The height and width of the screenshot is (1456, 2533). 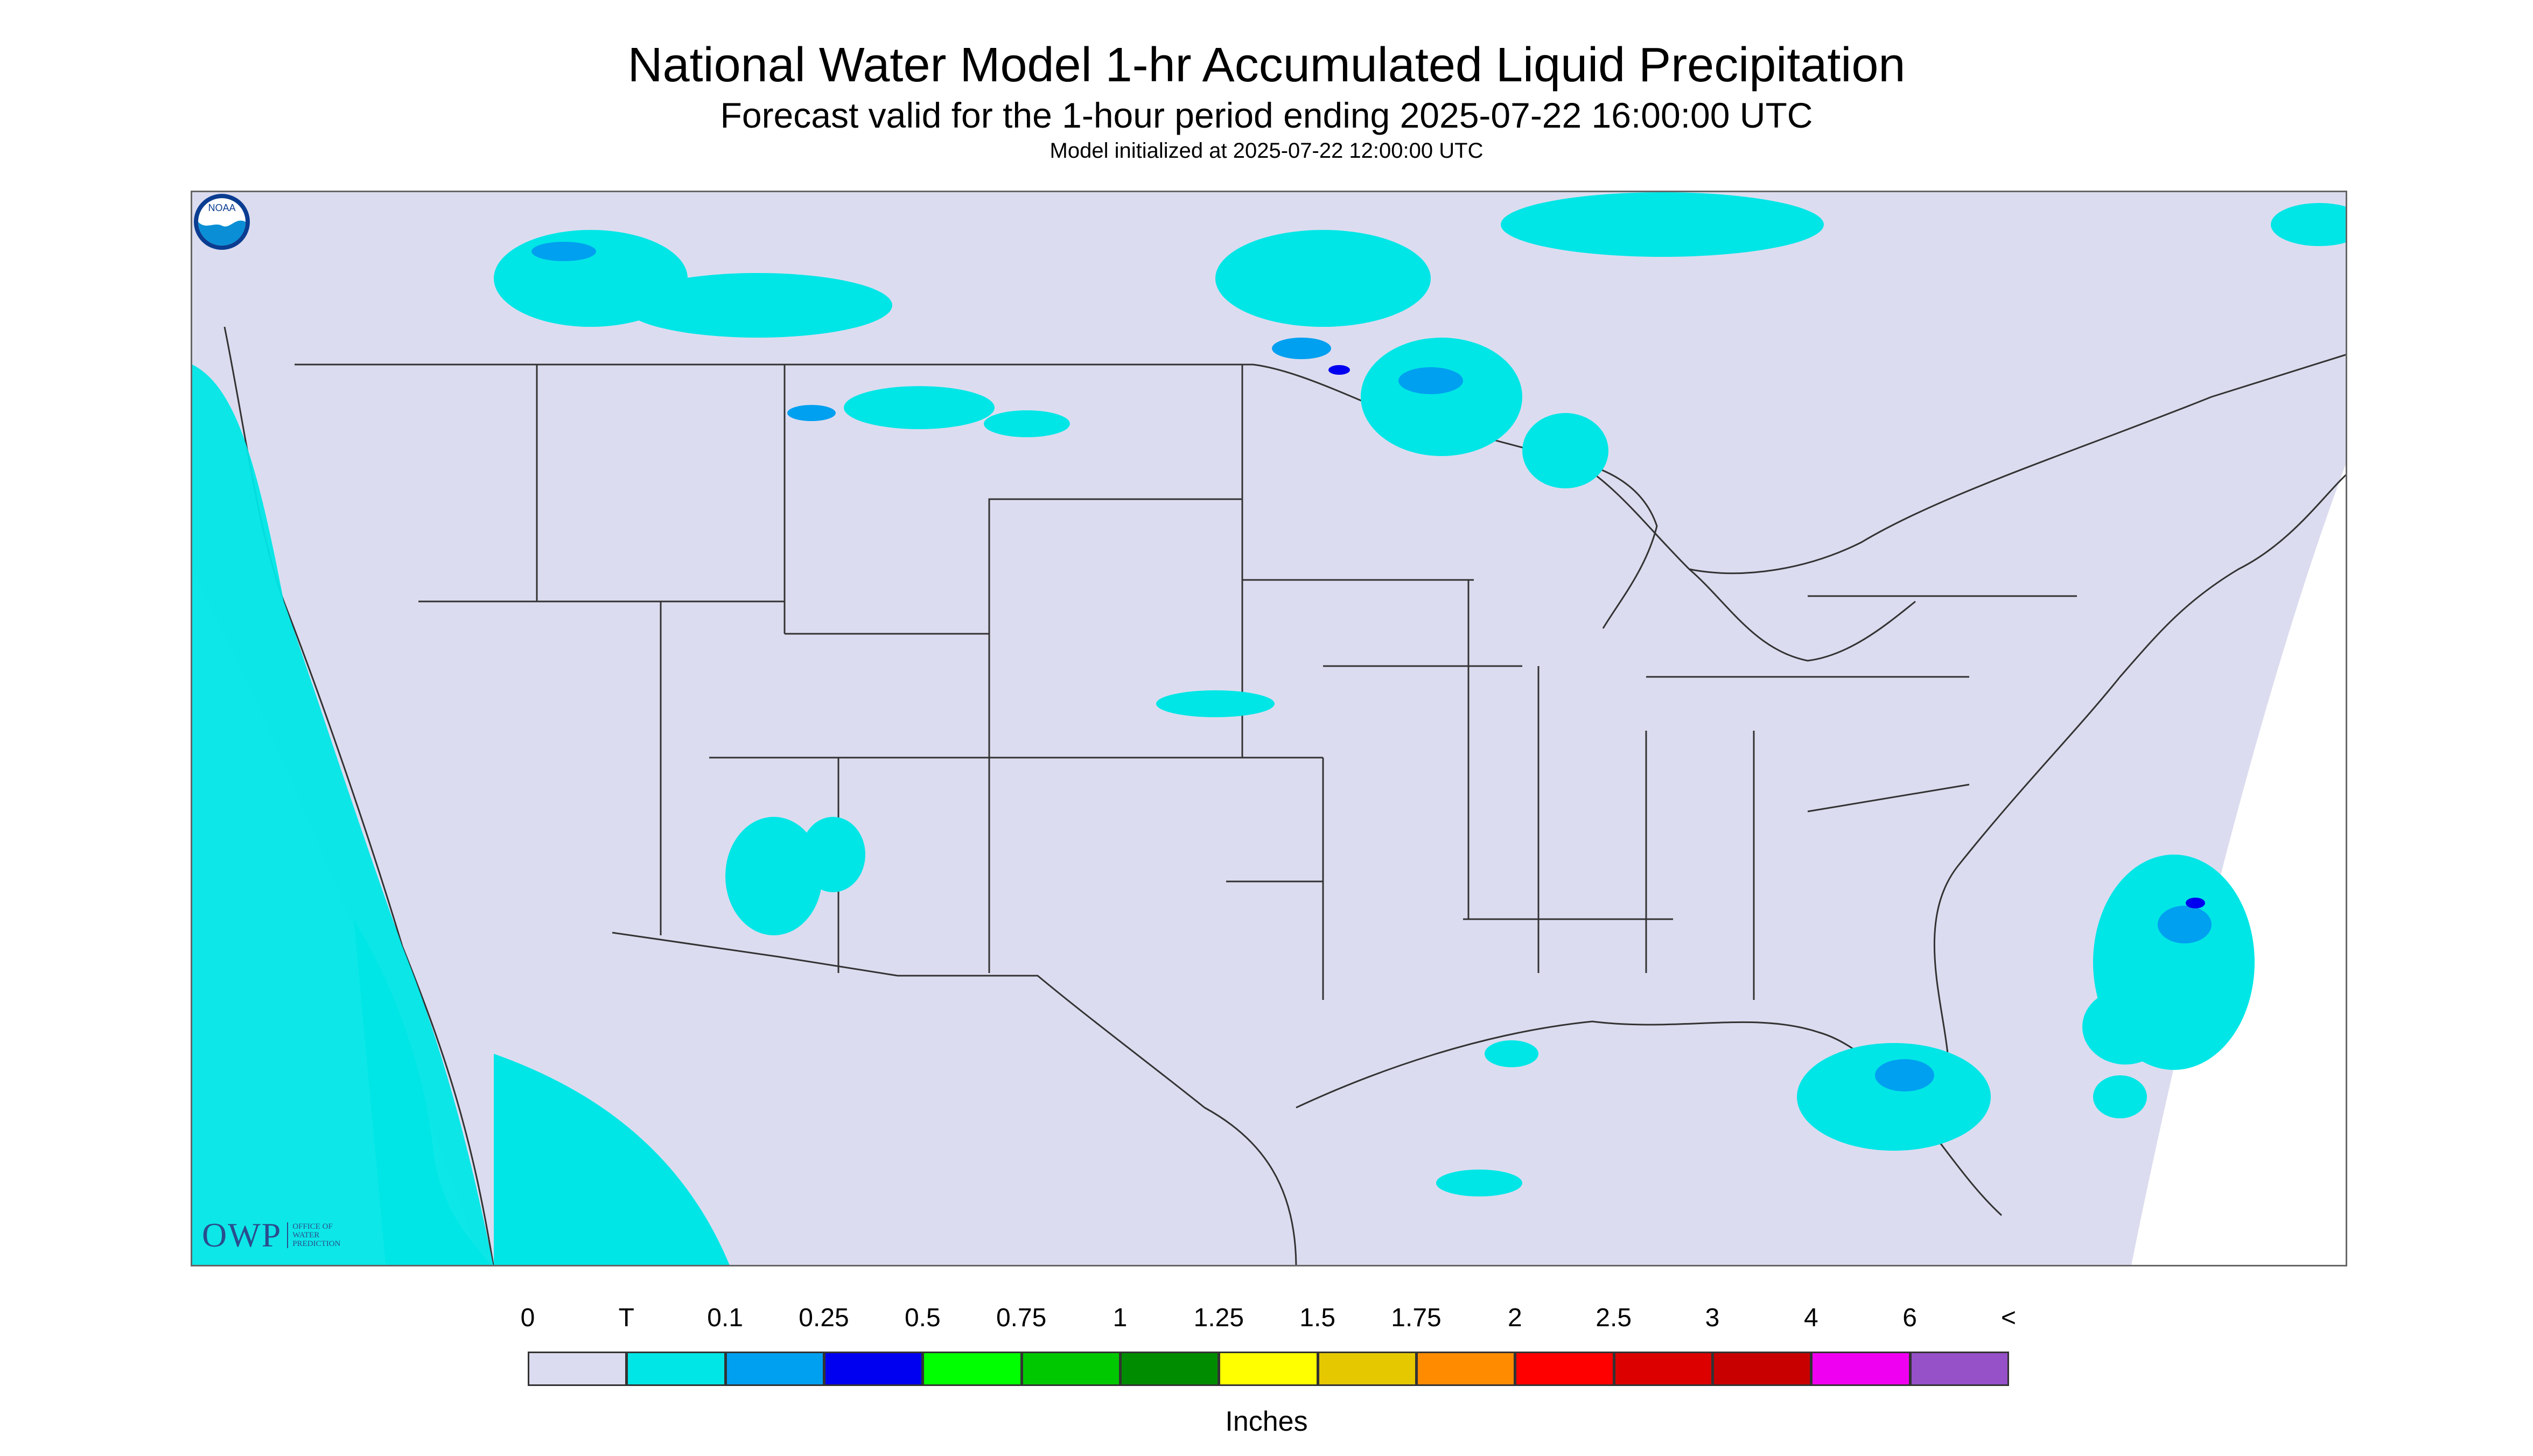 What do you see at coordinates (1614, 1318) in the screenshot?
I see `legend-tick-label: 2.5` at bounding box center [1614, 1318].